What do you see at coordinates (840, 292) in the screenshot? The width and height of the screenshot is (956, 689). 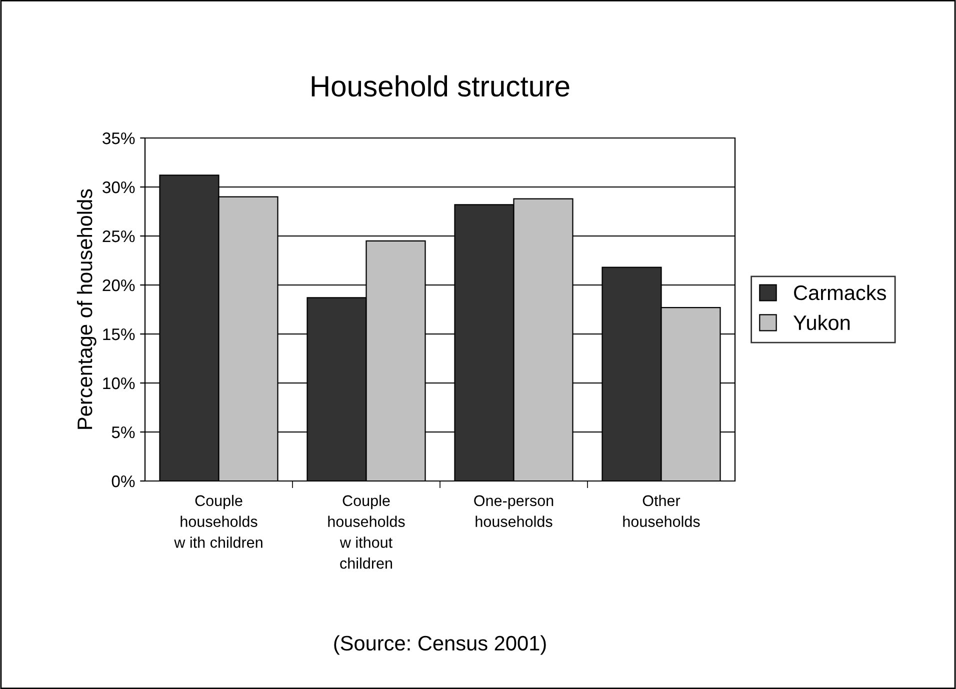 I see `legend-label: Carmacks` at bounding box center [840, 292].